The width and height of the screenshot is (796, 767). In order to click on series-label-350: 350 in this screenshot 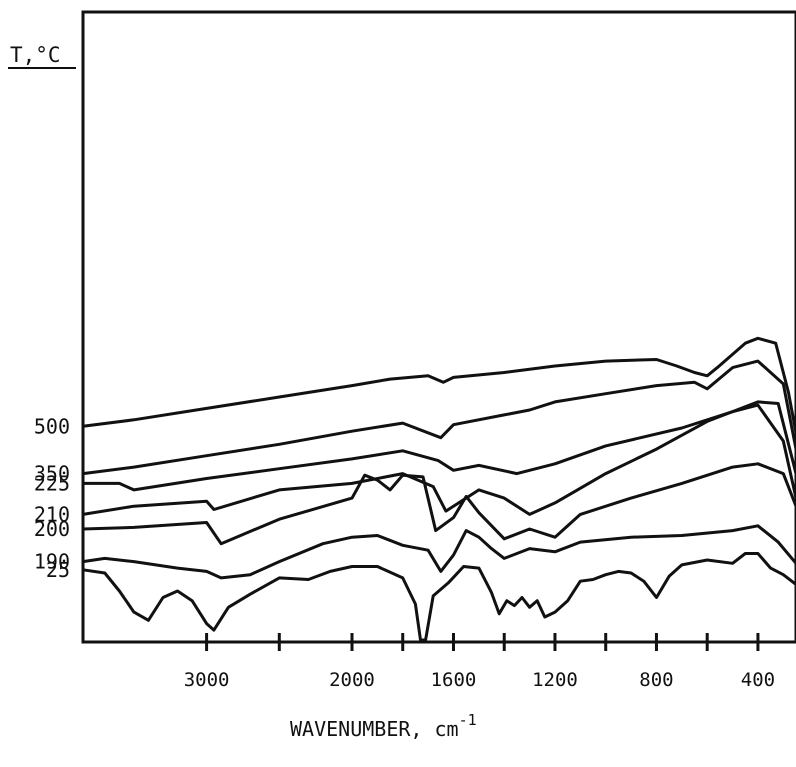, I will do `click(52, 474)`.